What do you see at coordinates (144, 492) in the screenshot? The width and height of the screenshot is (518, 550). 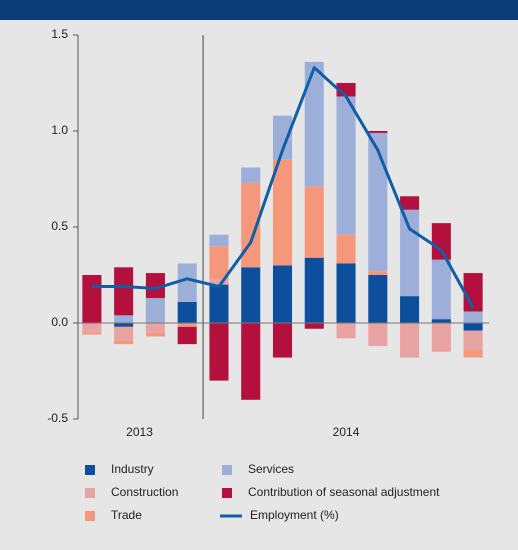 I see `legend-label: Construction` at bounding box center [144, 492].